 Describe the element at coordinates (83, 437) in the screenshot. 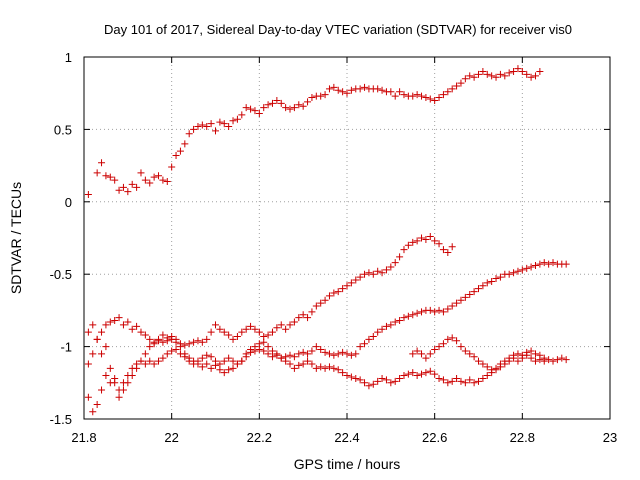

I see `x-tick-label: 21.8` at that location.